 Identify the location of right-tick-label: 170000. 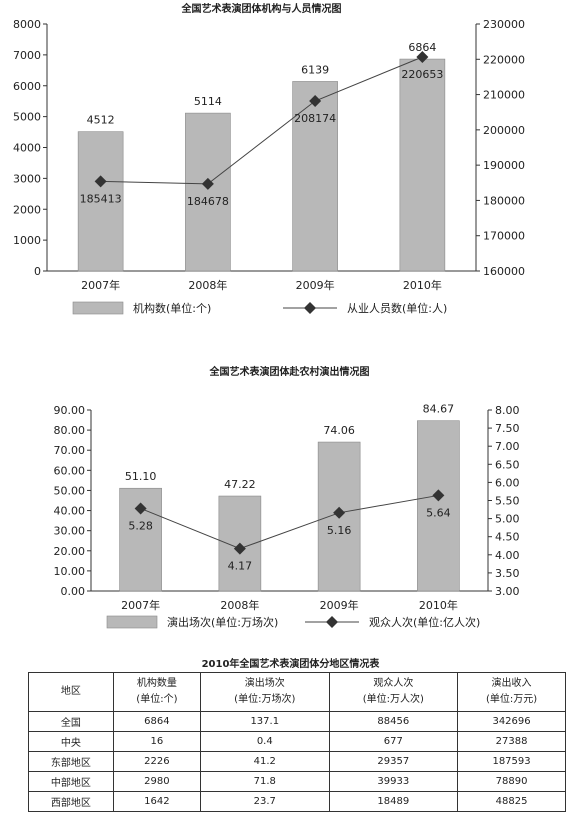
(504, 236).